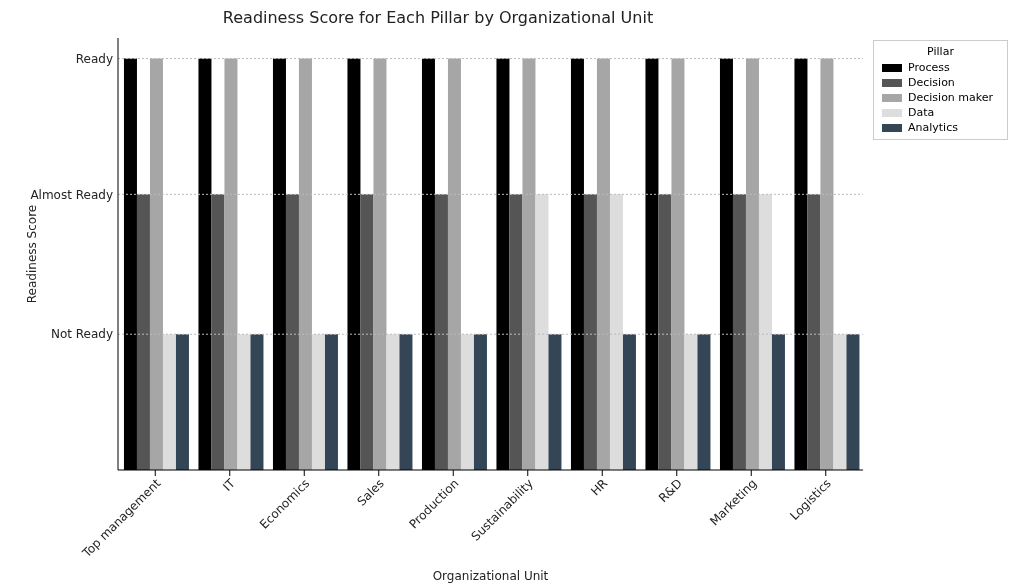 The image size is (1019, 588). Describe the element at coordinates (921, 112) in the screenshot. I see `legend-label: Data` at that location.